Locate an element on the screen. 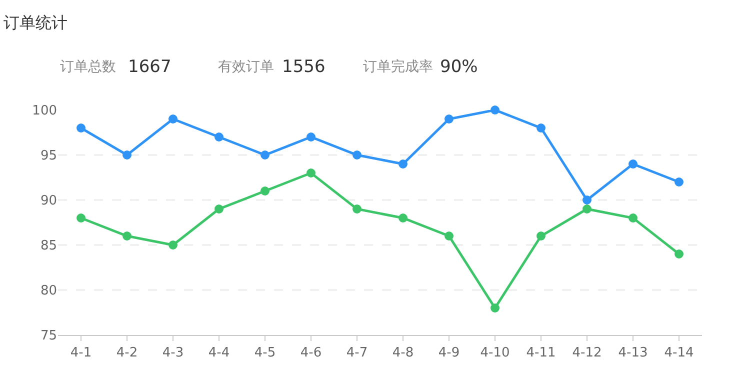  x-tick-label: 4-10 is located at coordinates (495, 353).